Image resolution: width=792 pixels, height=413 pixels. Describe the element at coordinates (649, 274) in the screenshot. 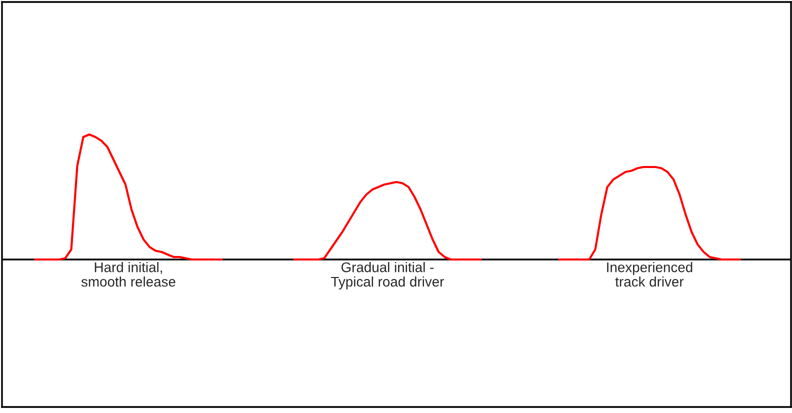

I see `text: Inexperienced track driver` at that location.